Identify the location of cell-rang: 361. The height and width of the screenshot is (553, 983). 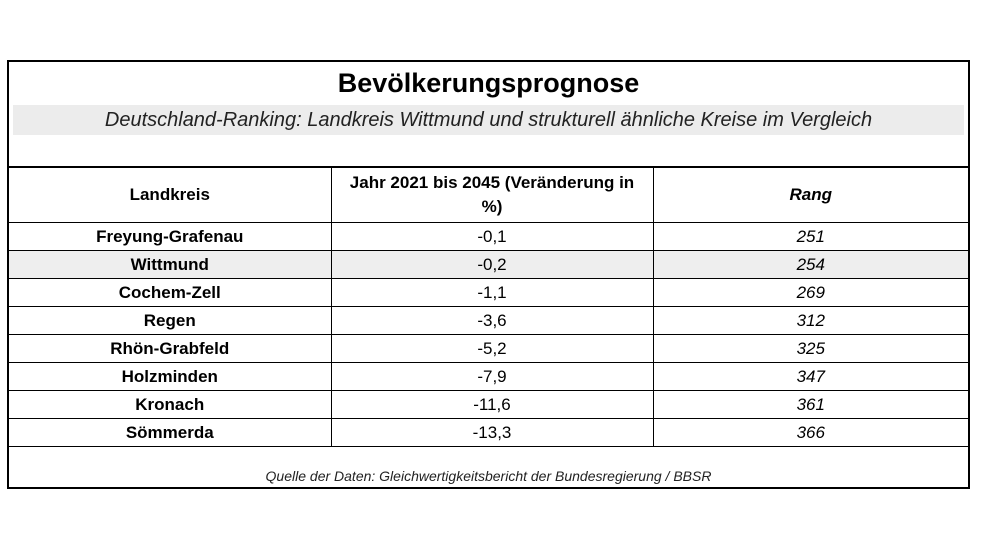
(810, 404).